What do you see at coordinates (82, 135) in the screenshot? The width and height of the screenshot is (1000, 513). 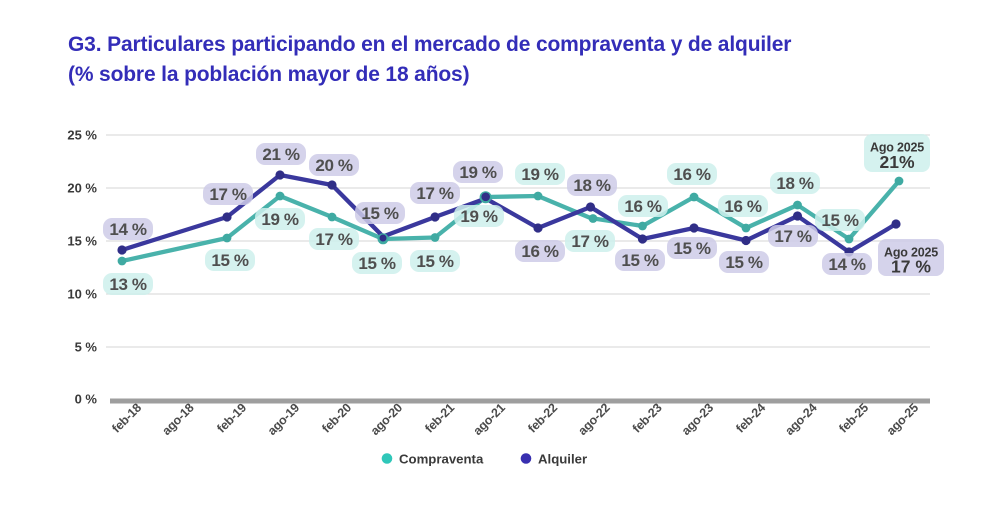 I see `svg-text: 25 %` at bounding box center [82, 135].